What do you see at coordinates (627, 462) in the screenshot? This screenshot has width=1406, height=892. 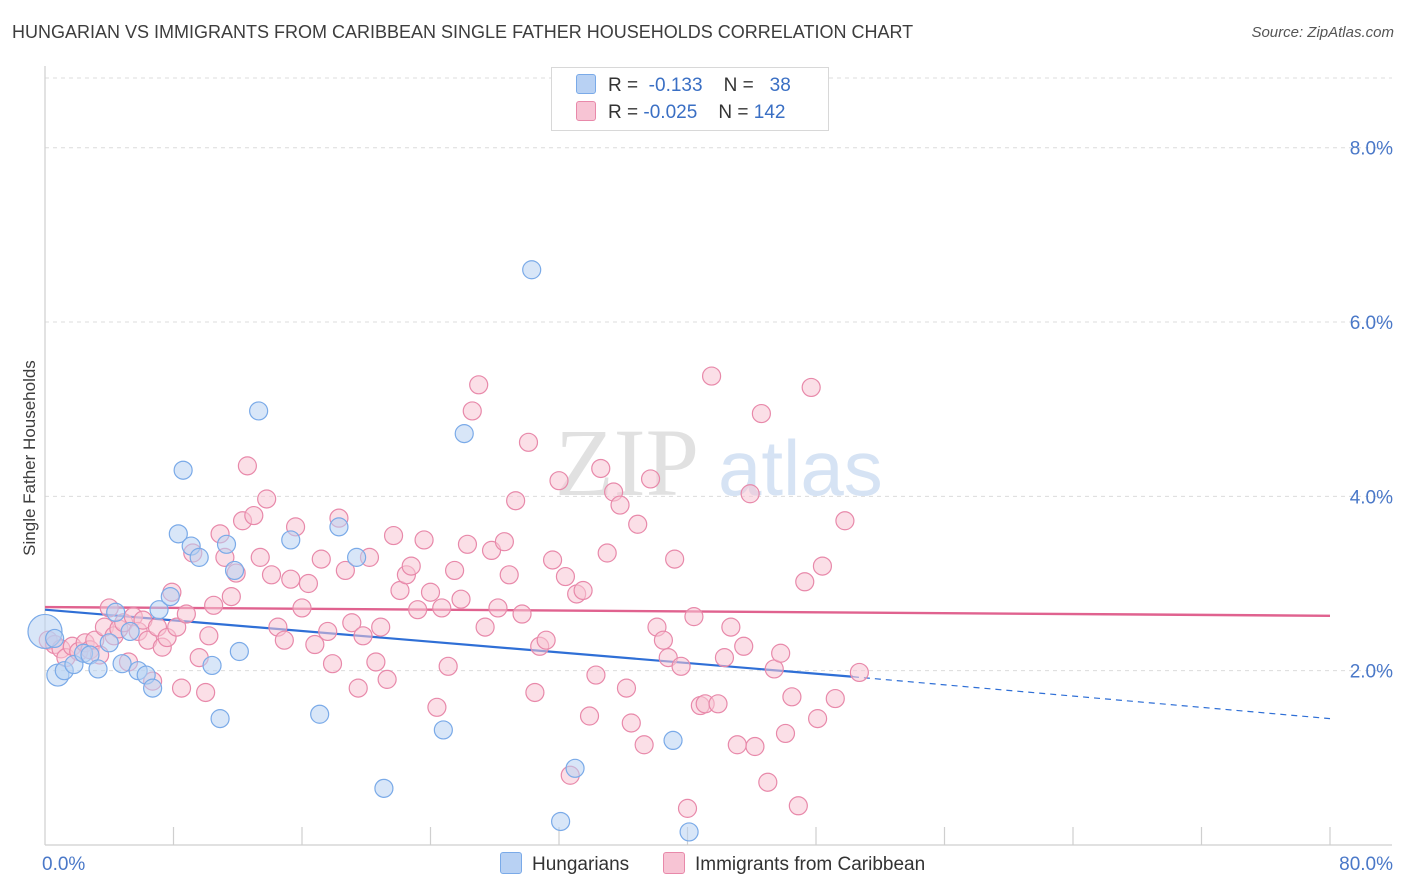 I see `watermark-zip: ZIP` at bounding box center [627, 462].